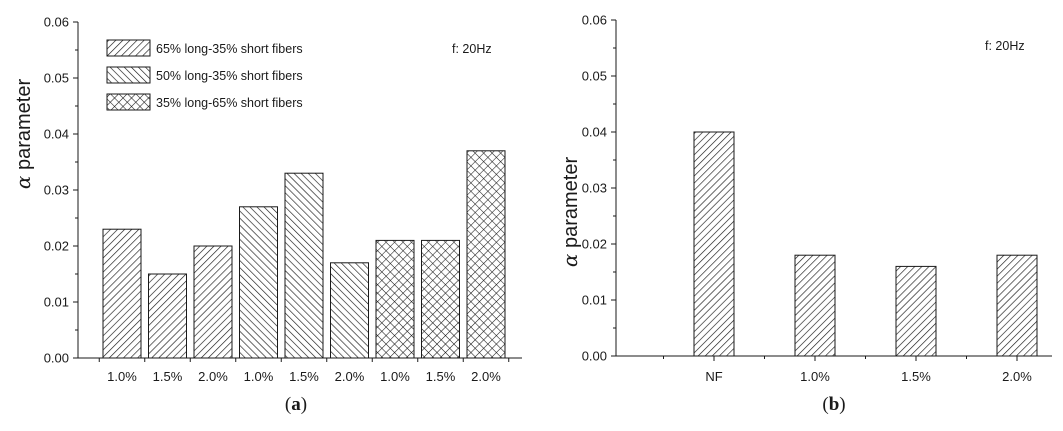  I want to click on legend-label: 35% long-65% short fibers, so click(229, 103).